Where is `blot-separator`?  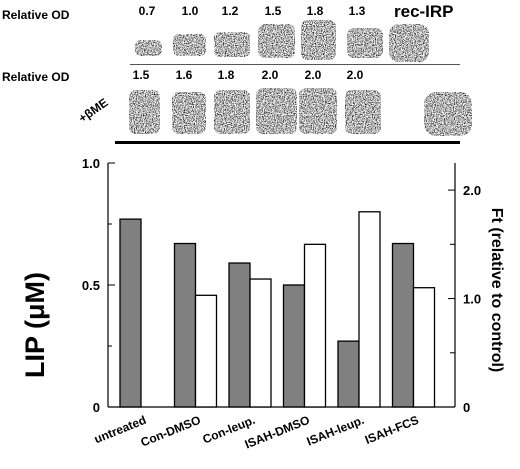
blot-separator is located at coordinates (295, 64).